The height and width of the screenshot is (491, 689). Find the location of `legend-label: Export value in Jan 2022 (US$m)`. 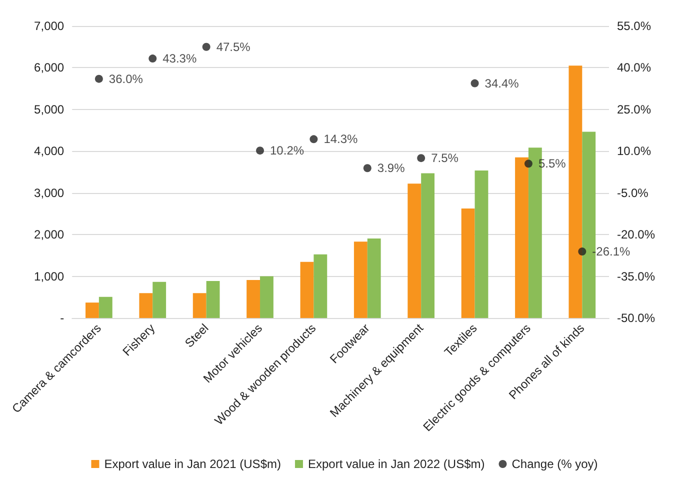

legend-label: Export value in Jan 2022 (US$m) is located at coordinates (396, 464).